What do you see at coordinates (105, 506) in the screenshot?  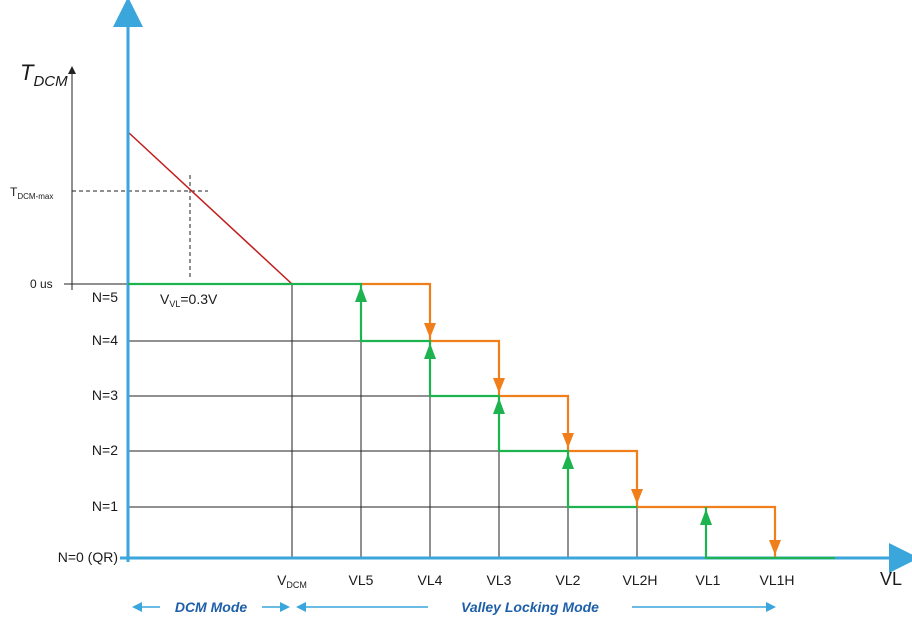 I see `level-label-n1: N=1` at bounding box center [105, 506].